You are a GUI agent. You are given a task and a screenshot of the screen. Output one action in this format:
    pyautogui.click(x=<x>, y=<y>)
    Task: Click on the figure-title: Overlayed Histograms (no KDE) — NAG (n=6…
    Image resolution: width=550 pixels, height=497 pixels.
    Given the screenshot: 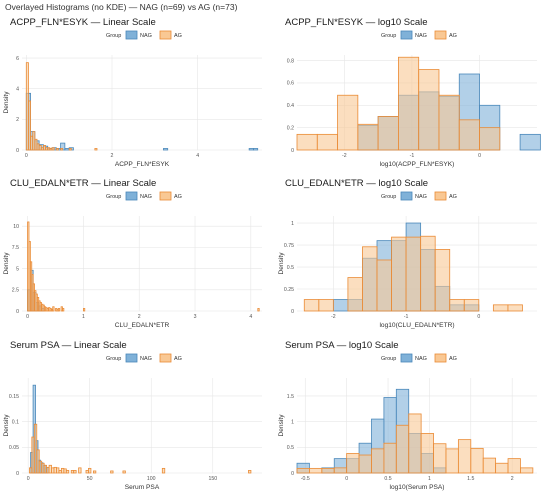 What is the action you would take?
    pyautogui.click(x=121, y=7)
    